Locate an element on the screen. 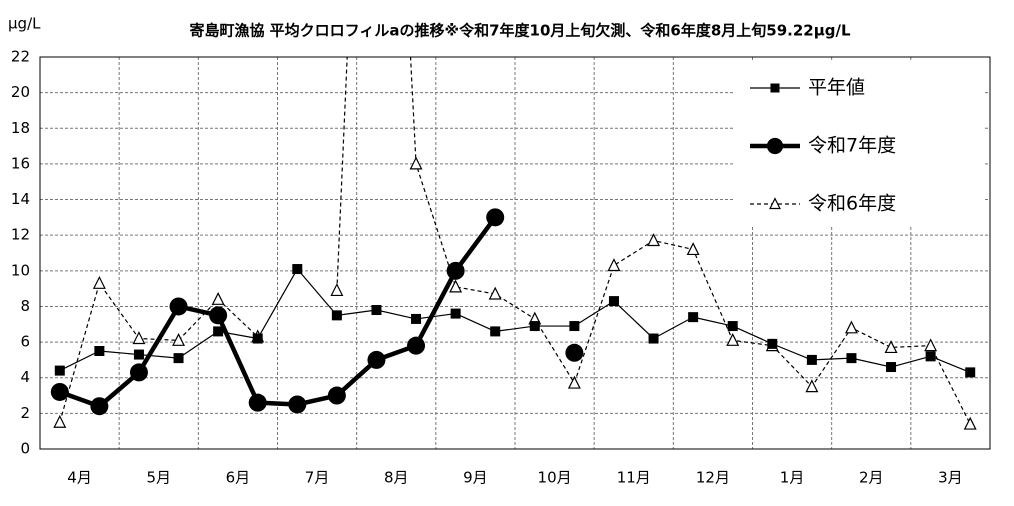 This screenshot has width=1014, height=506. y-tick-label: 12 is located at coordinates (20, 235).